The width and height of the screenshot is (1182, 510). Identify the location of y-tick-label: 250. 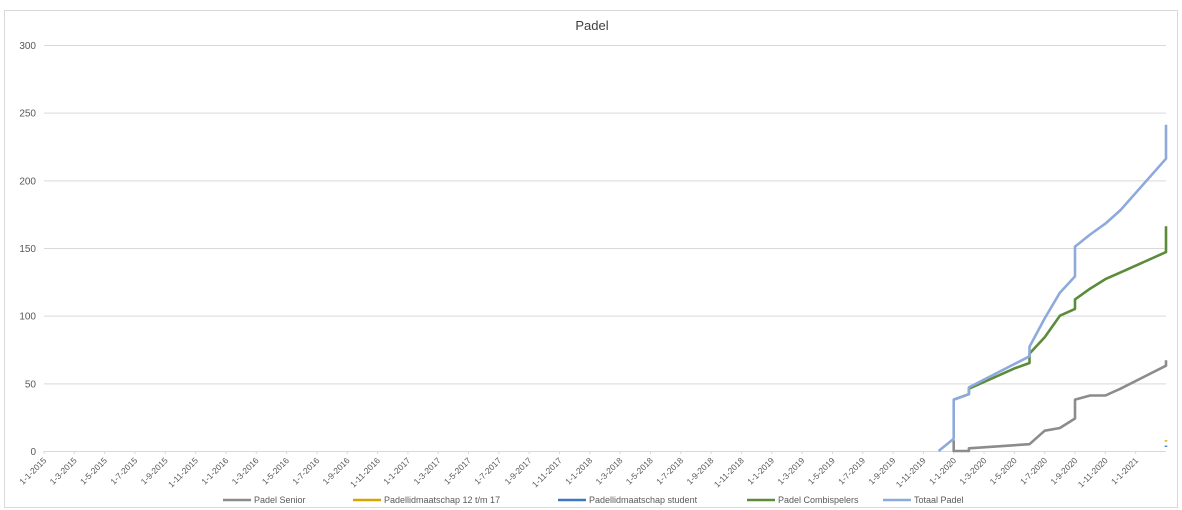
(27, 114).